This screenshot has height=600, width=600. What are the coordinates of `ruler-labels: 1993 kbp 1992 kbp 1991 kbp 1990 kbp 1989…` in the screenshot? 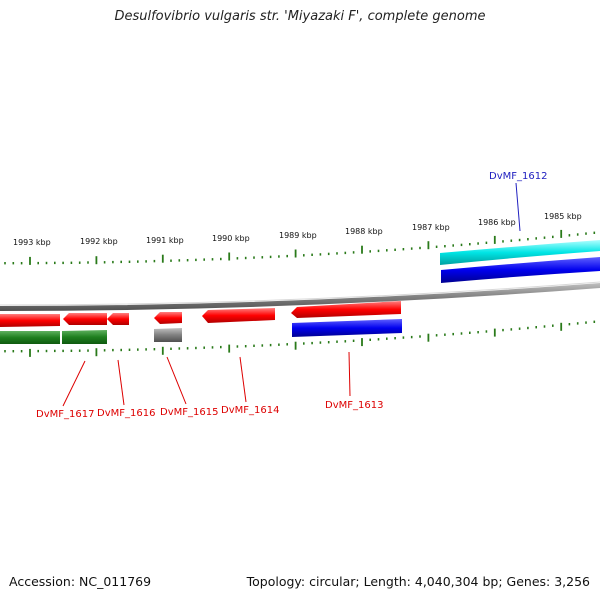 It's located at (297, 229).